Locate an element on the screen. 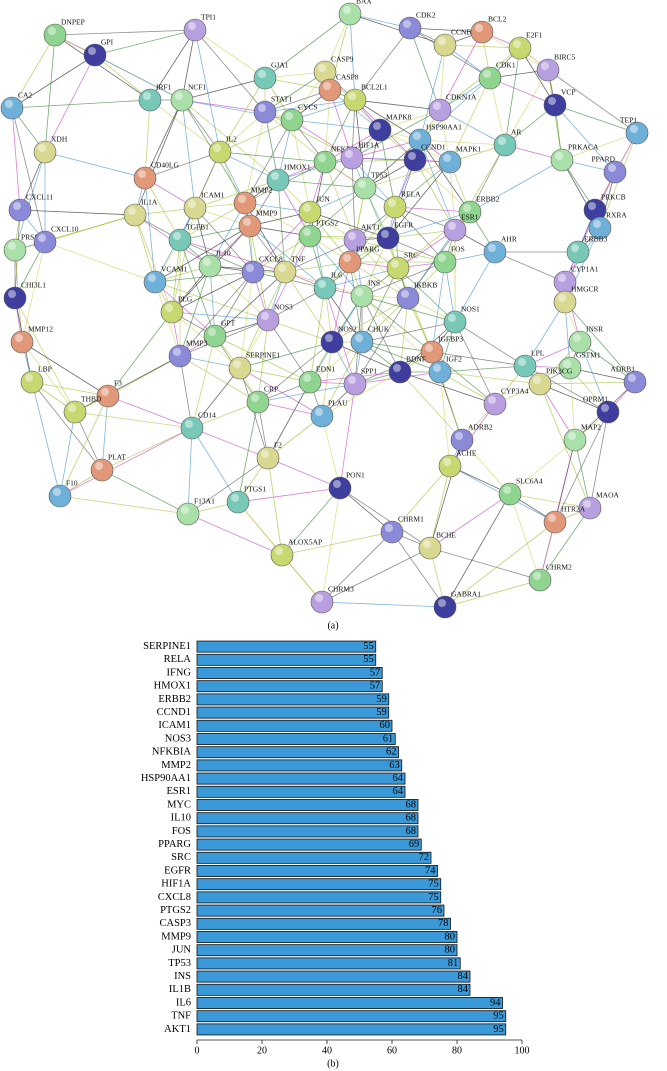  node-label: ADRB2 is located at coordinates (480, 427).